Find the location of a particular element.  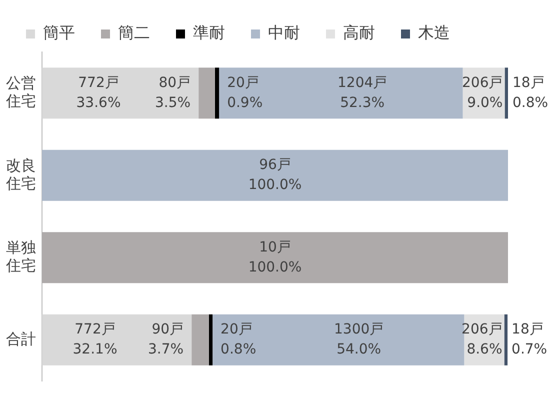

data-label: 96戸 100.0% is located at coordinates (275, 175).